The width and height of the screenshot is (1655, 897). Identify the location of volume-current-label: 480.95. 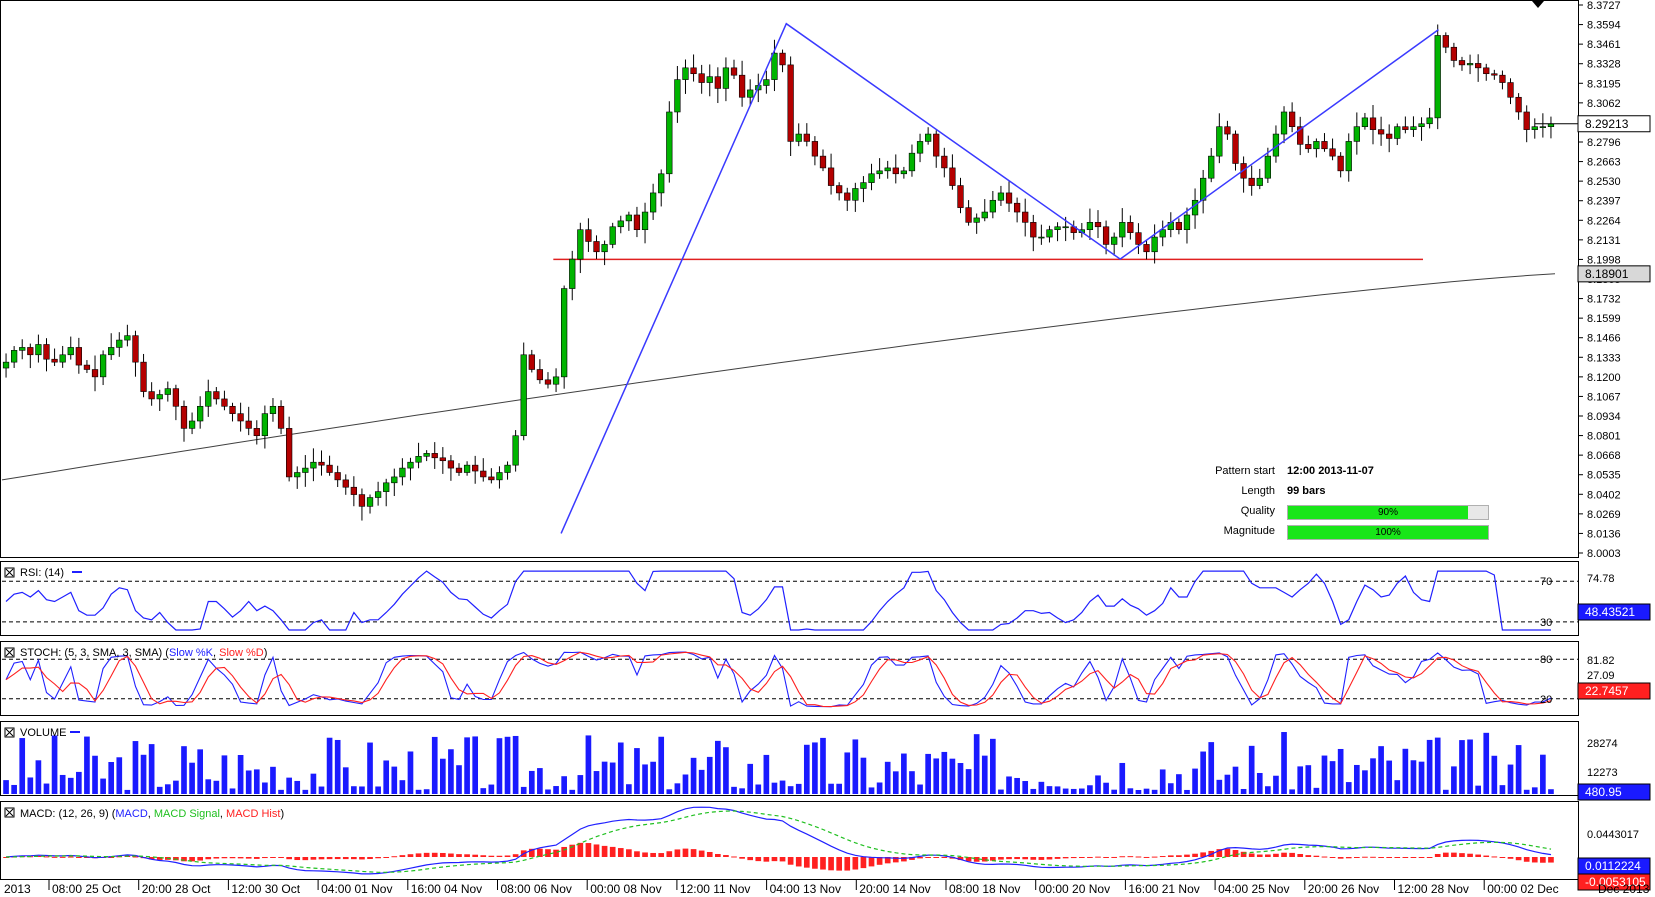
(1603, 792).